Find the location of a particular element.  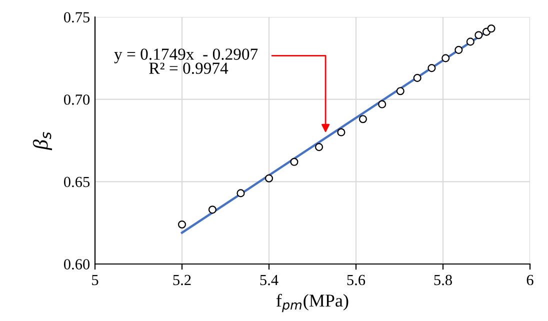

x-tick-label: 5.8 is located at coordinates (443, 280).